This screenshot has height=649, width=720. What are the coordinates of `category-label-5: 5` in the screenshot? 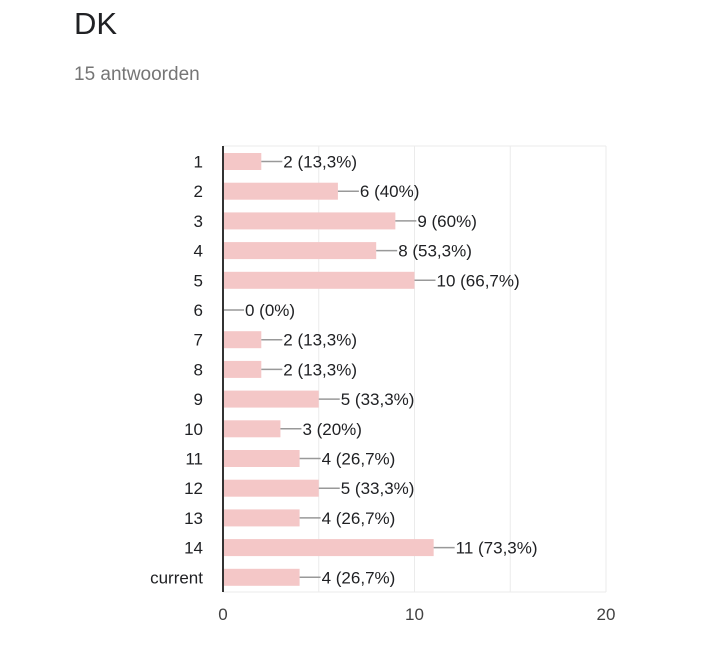 It's located at (198, 280).